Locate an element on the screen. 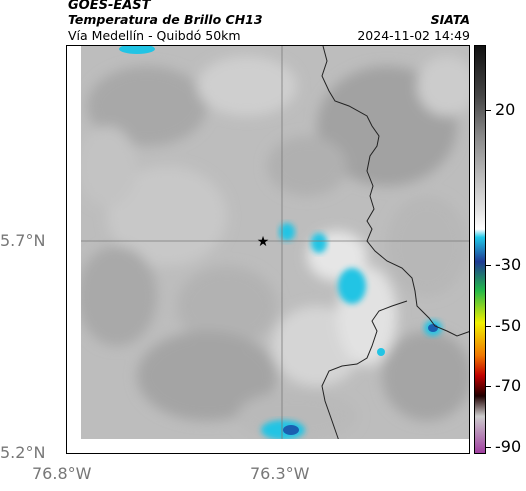 This screenshot has height=491, width=526. route-subtitle: Vía Medellín - Quibdó 50km is located at coordinates (154, 35).